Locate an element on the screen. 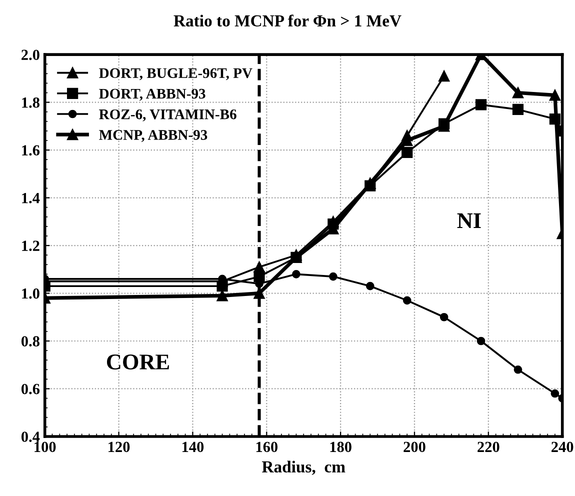 This screenshot has width=575, height=496. y-tick-label: 1.0 is located at coordinates (31, 293).